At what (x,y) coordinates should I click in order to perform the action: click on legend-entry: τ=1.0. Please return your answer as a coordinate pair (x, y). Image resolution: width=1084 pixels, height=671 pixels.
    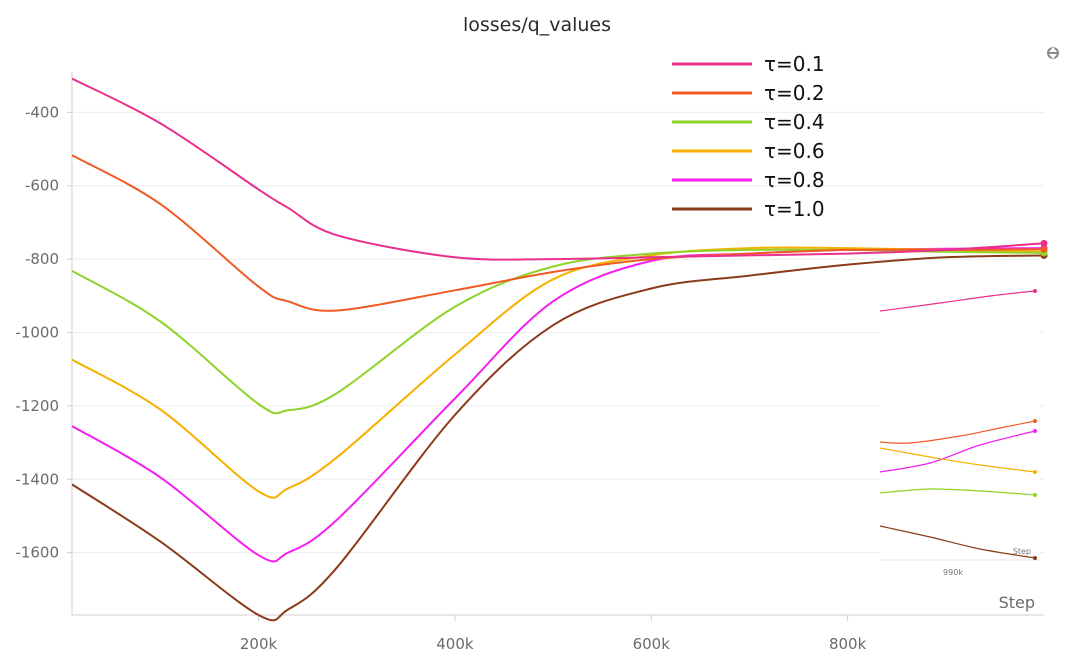
    Looking at the image, I should click on (794, 209).